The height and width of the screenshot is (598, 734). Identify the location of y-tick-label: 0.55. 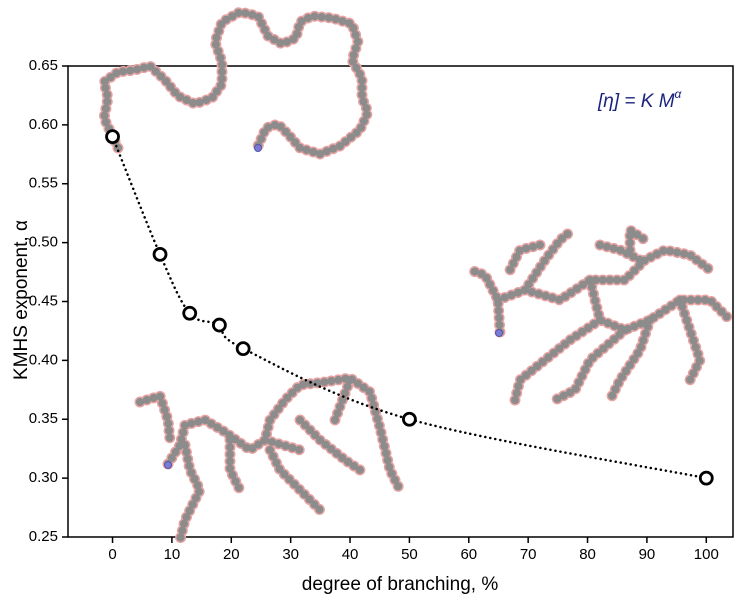
(43, 183).